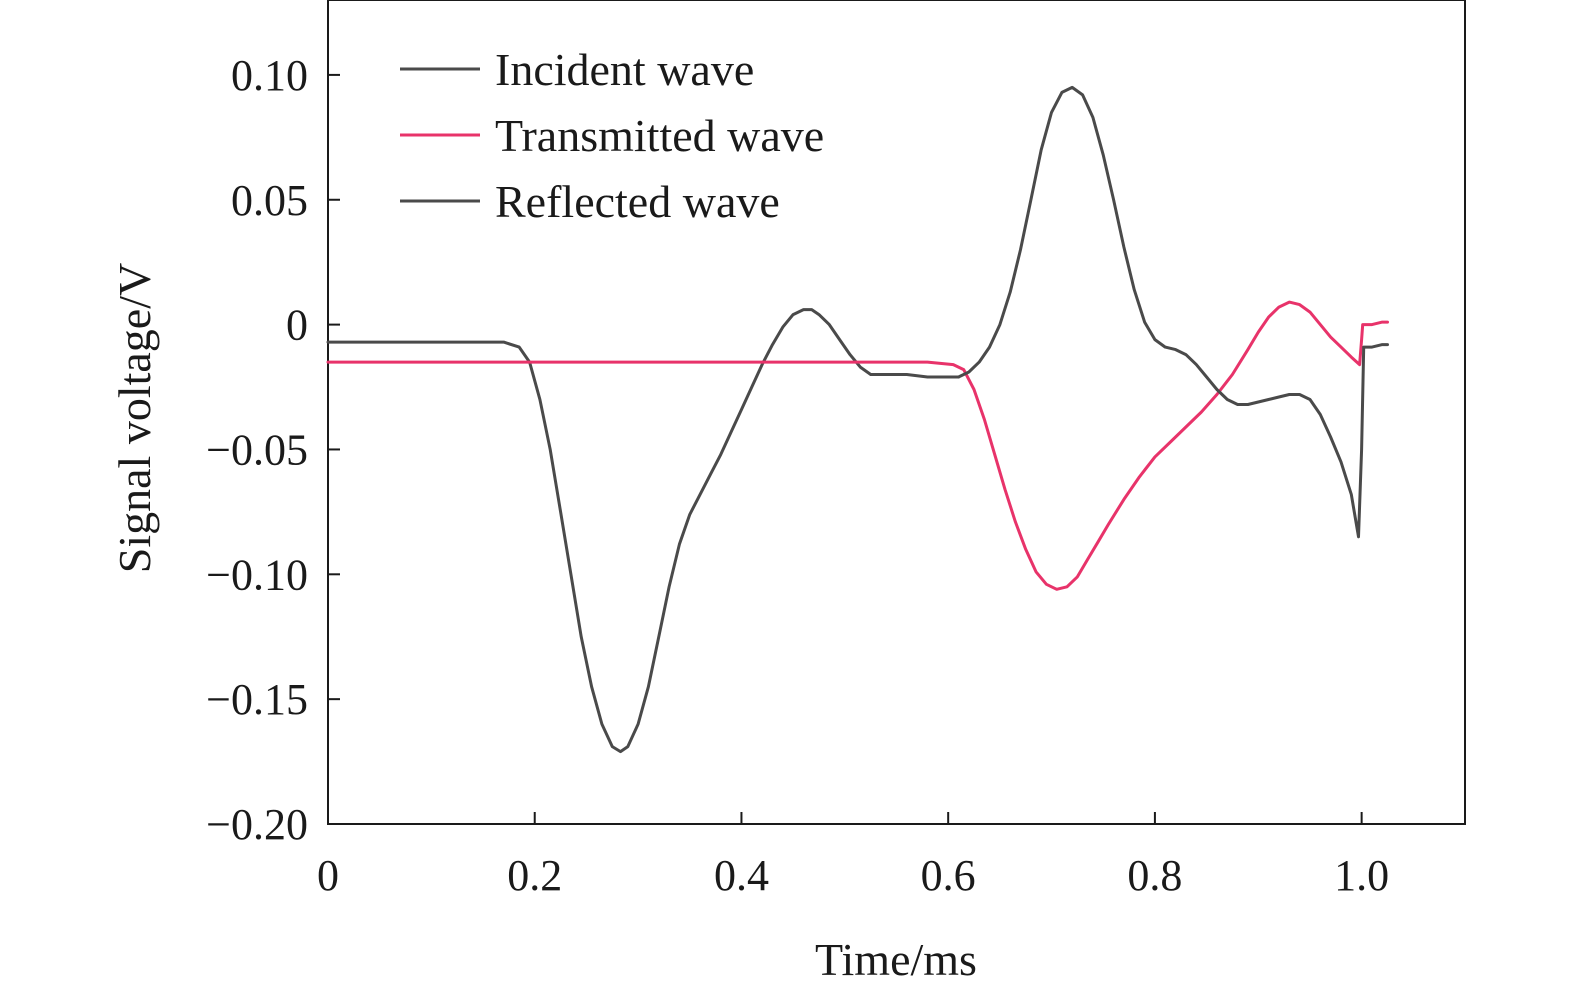 Image resolution: width=1575 pixels, height=997 pixels. What do you see at coordinates (659, 135) in the screenshot?
I see `legend-label-transmitted-wave: Transmitted wave` at bounding box center [659, 135].